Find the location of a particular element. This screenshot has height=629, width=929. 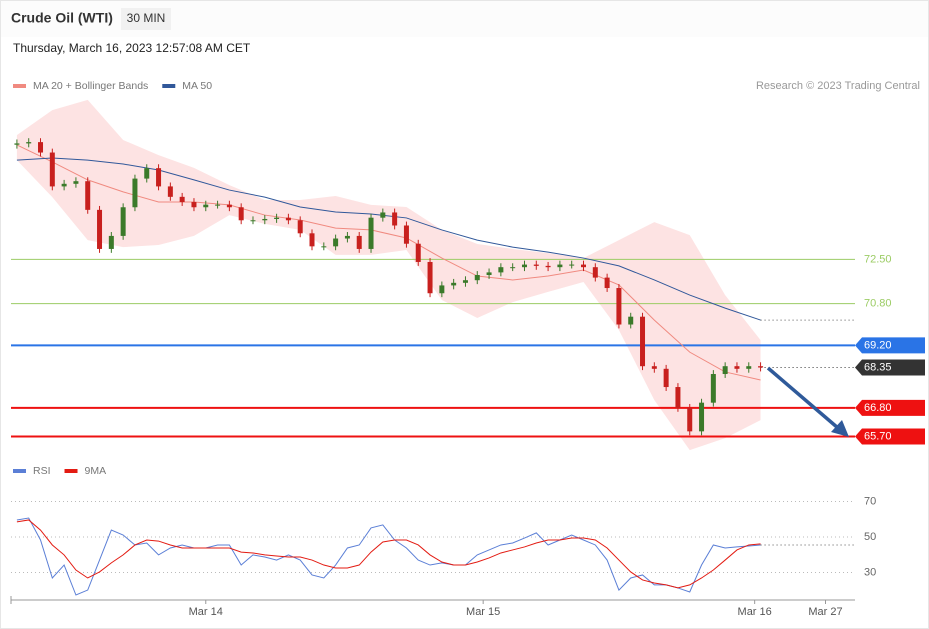

level-label: 68.35 is located at coordinates (878, 367).